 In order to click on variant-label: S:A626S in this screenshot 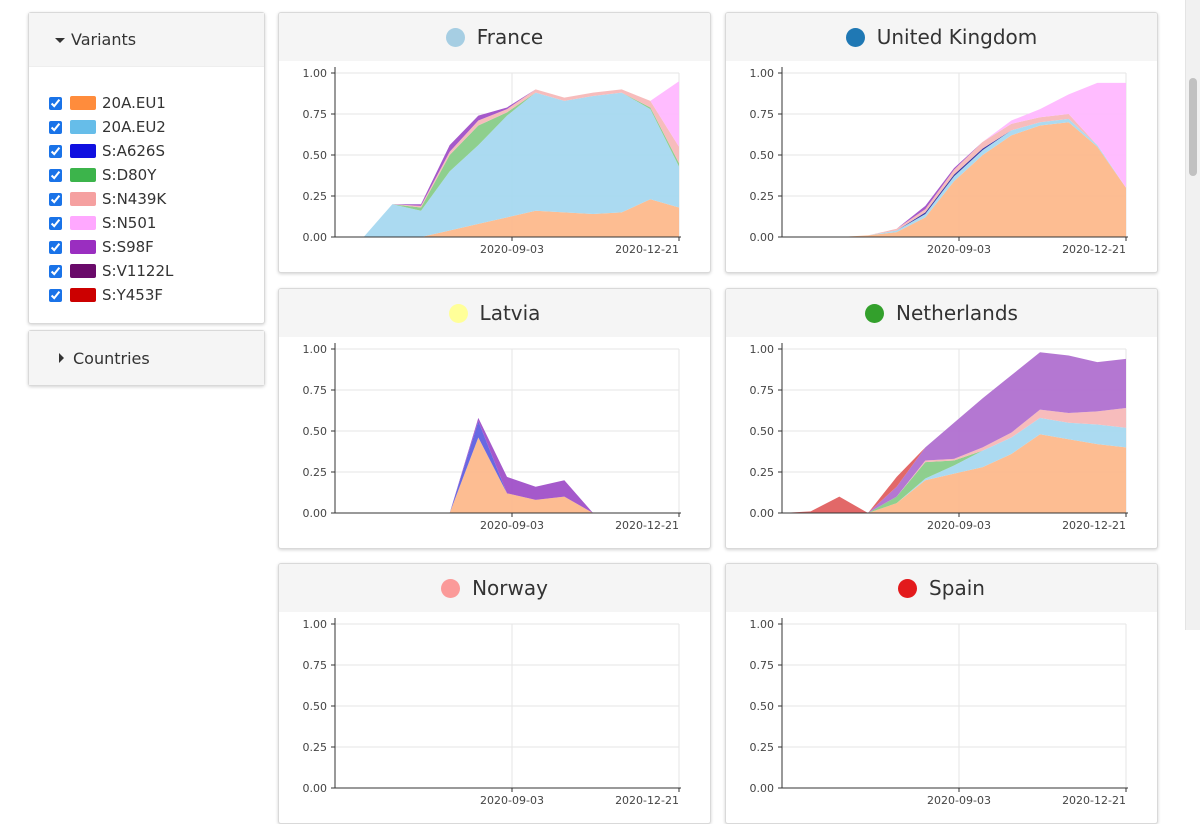, I will do `click(133, 151)`.